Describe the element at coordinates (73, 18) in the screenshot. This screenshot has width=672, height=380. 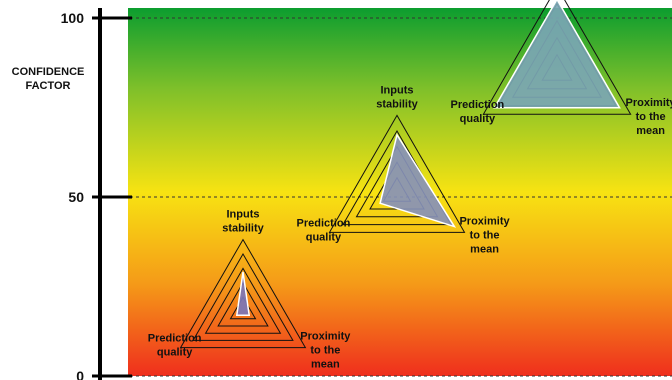
I see `tick-label-100: 100` at that location.